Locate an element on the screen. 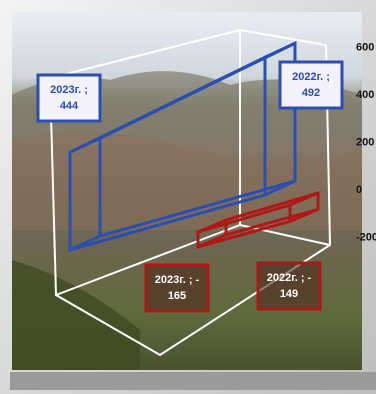 The height and width of the screenshot is (394, 376). y-tick-label: 0 is located at coordinates (359, 190).